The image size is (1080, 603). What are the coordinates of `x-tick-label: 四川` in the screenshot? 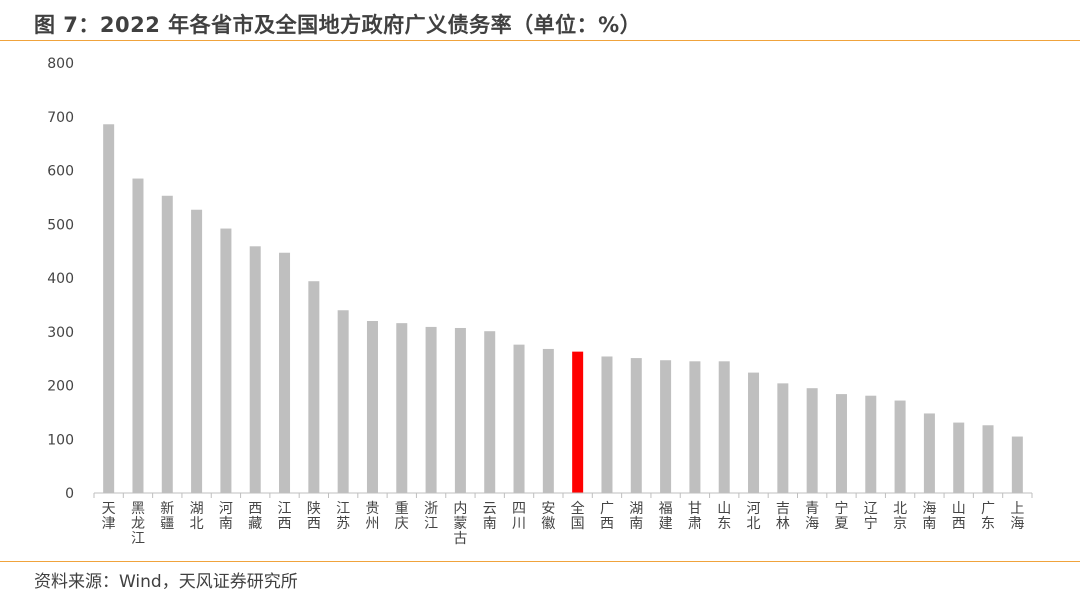 It's located at (519, 516).